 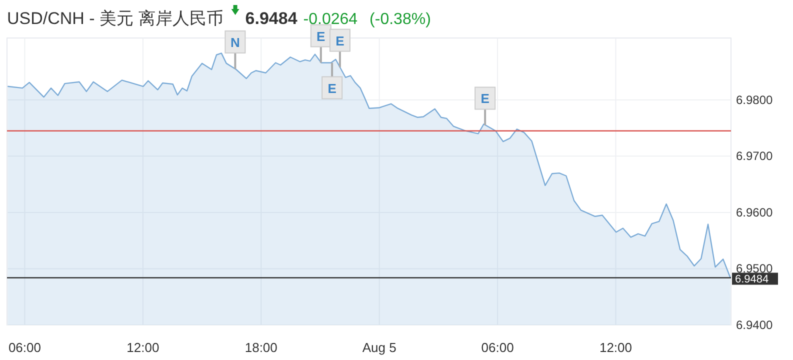 What do you see at coordinates (755, 325) in the screenshot?
I see `y-tick-label: 6.9400` at bounding box center [755, 325].